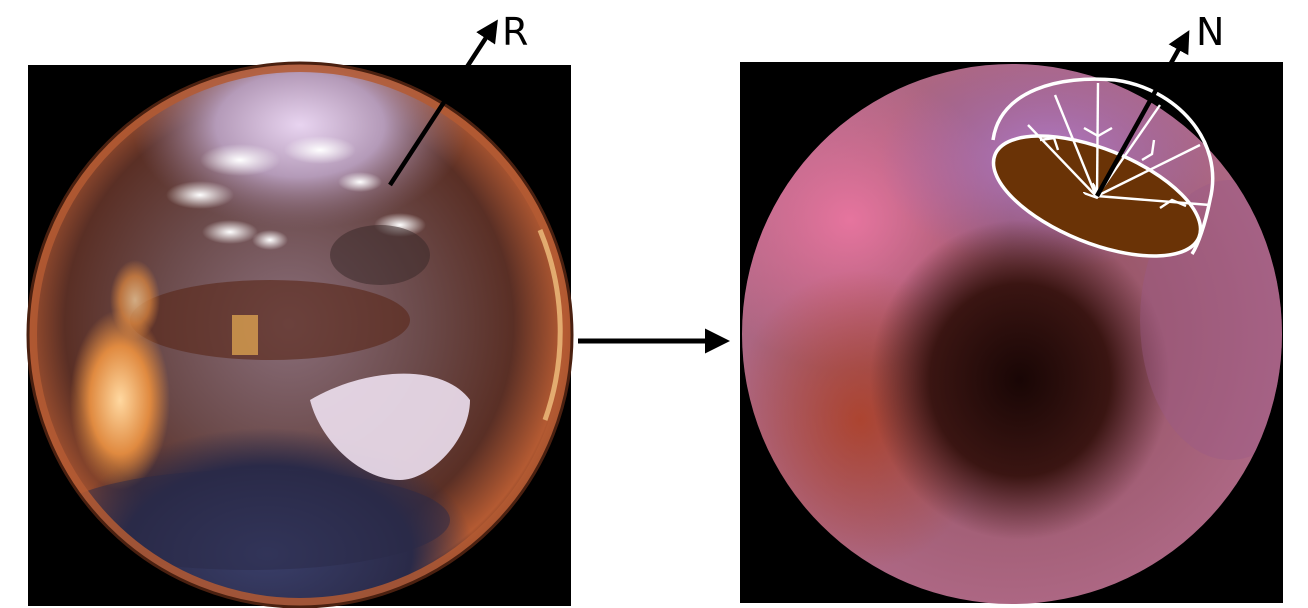 Image resolution: width=1308 pixels, height=608 pixels. I want to click on normal-vector-arrow, so click(1142, 114).